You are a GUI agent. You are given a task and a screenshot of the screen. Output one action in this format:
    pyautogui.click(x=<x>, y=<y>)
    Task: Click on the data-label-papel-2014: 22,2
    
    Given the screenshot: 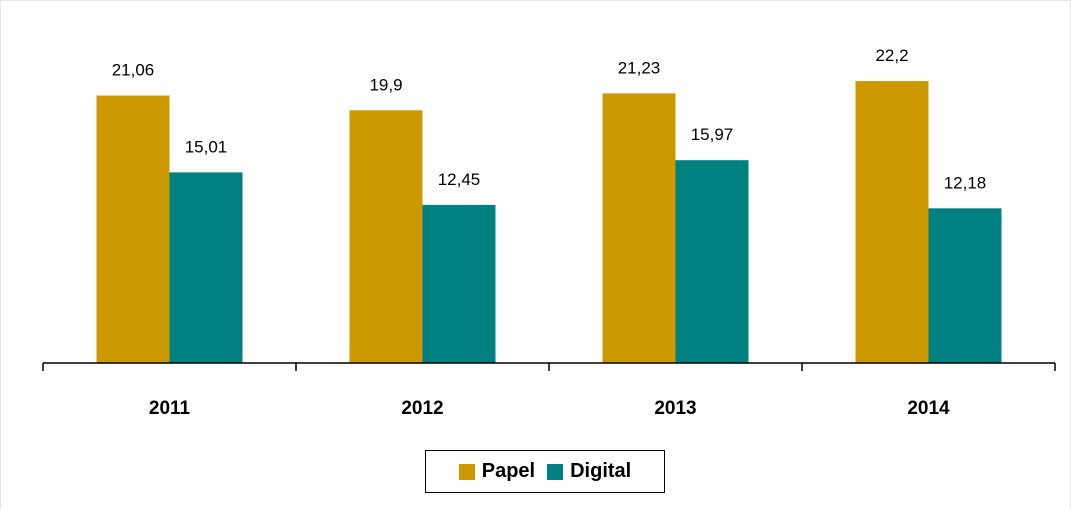 What is the action you would take?
    pyautogui.click(x=891, y=55)
    